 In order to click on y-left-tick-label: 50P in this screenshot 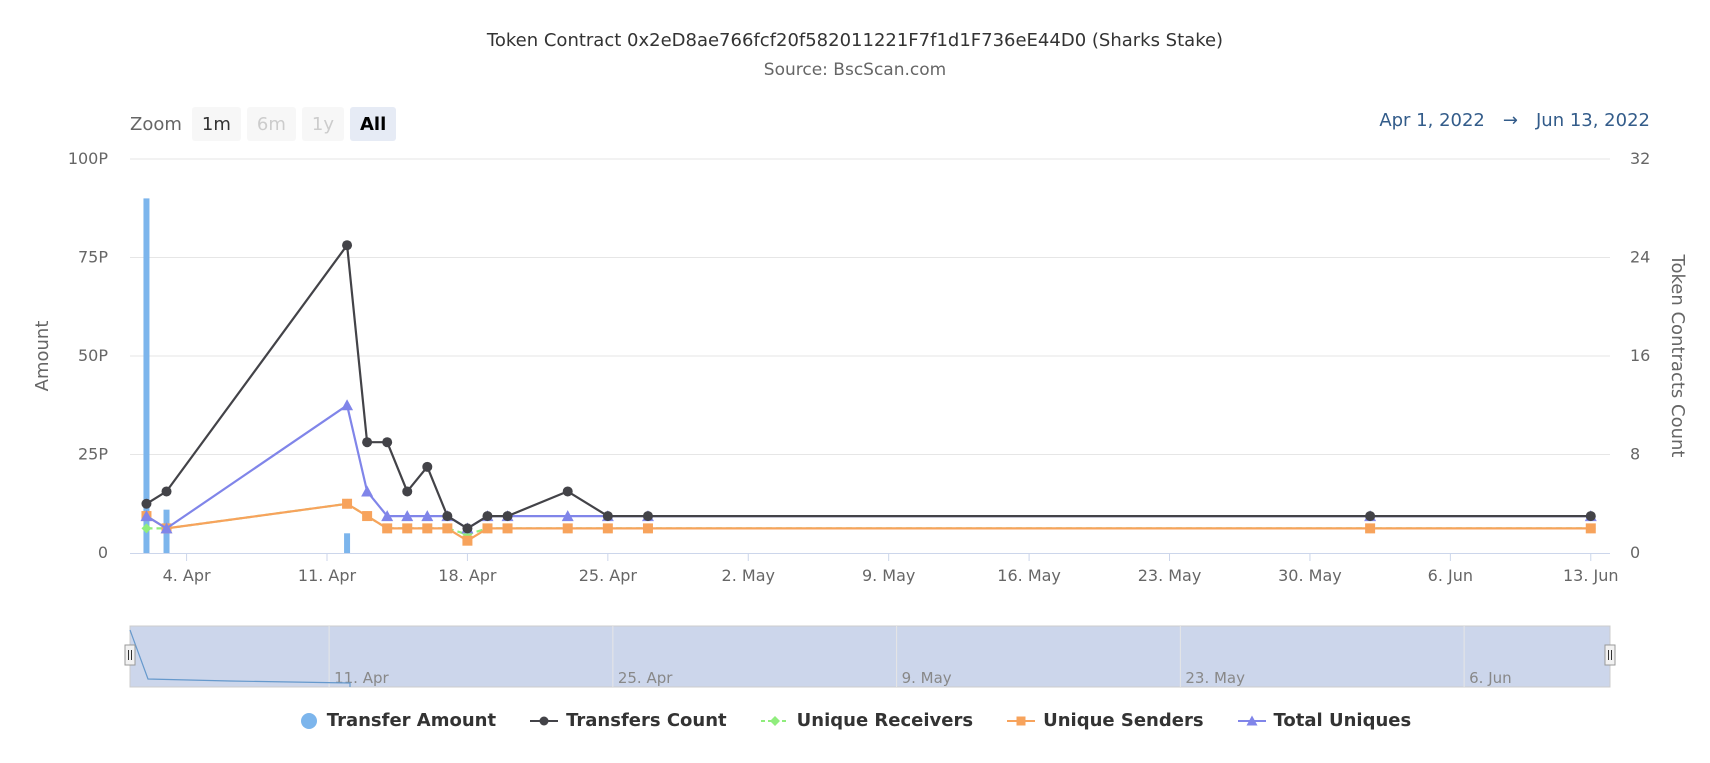, I will do `click(93, 355)`.